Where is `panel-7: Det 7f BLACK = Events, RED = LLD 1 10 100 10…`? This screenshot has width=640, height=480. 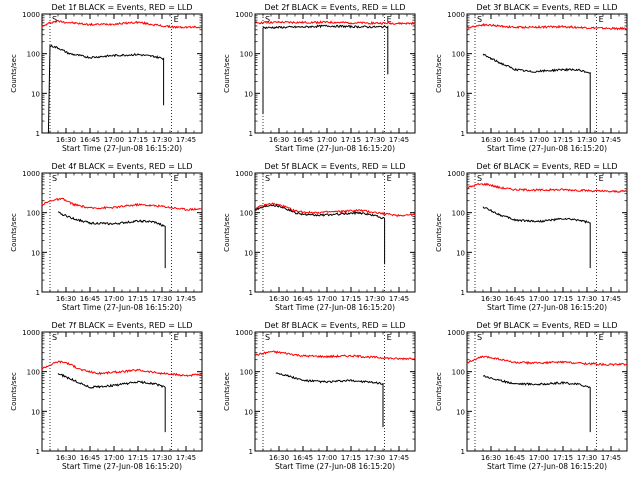 panel-7: Det 7f BLACK = Events, RED = LLD 1 10 100 10… is located at coordinates (106, 396).